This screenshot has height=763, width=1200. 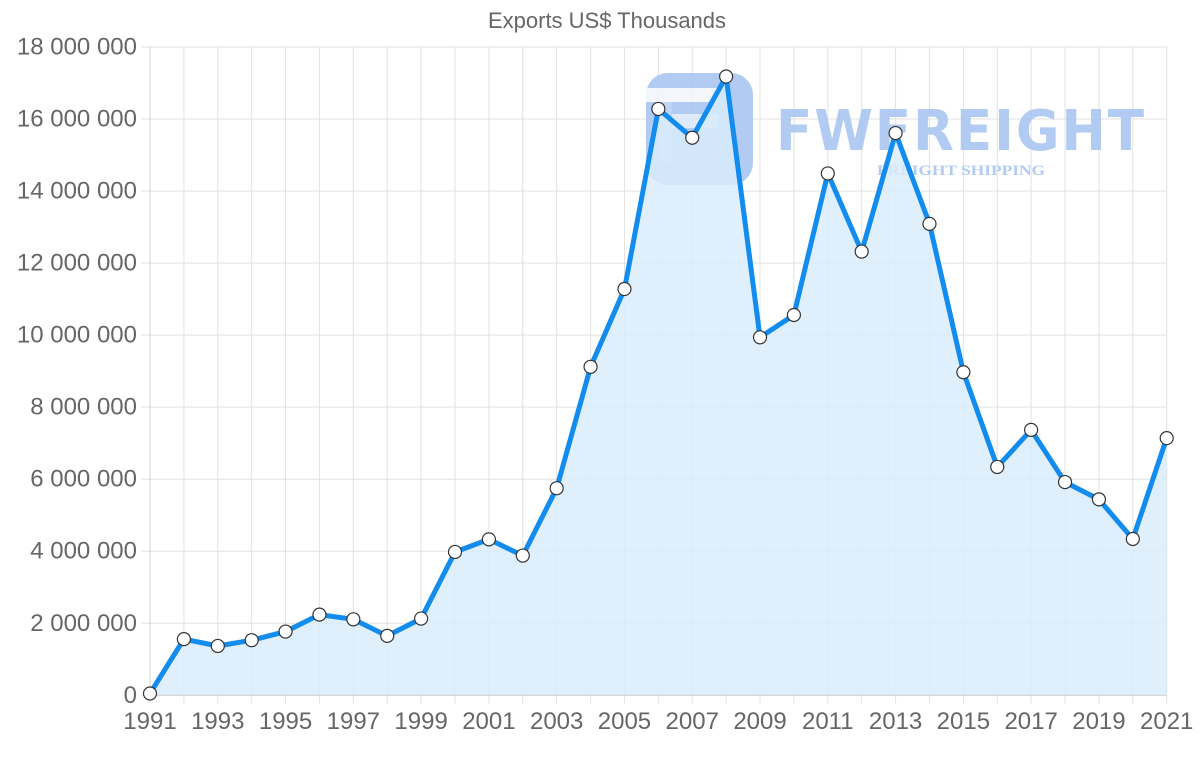 I want to click on x-tick-label: 1999, so click(x=420, y=721).